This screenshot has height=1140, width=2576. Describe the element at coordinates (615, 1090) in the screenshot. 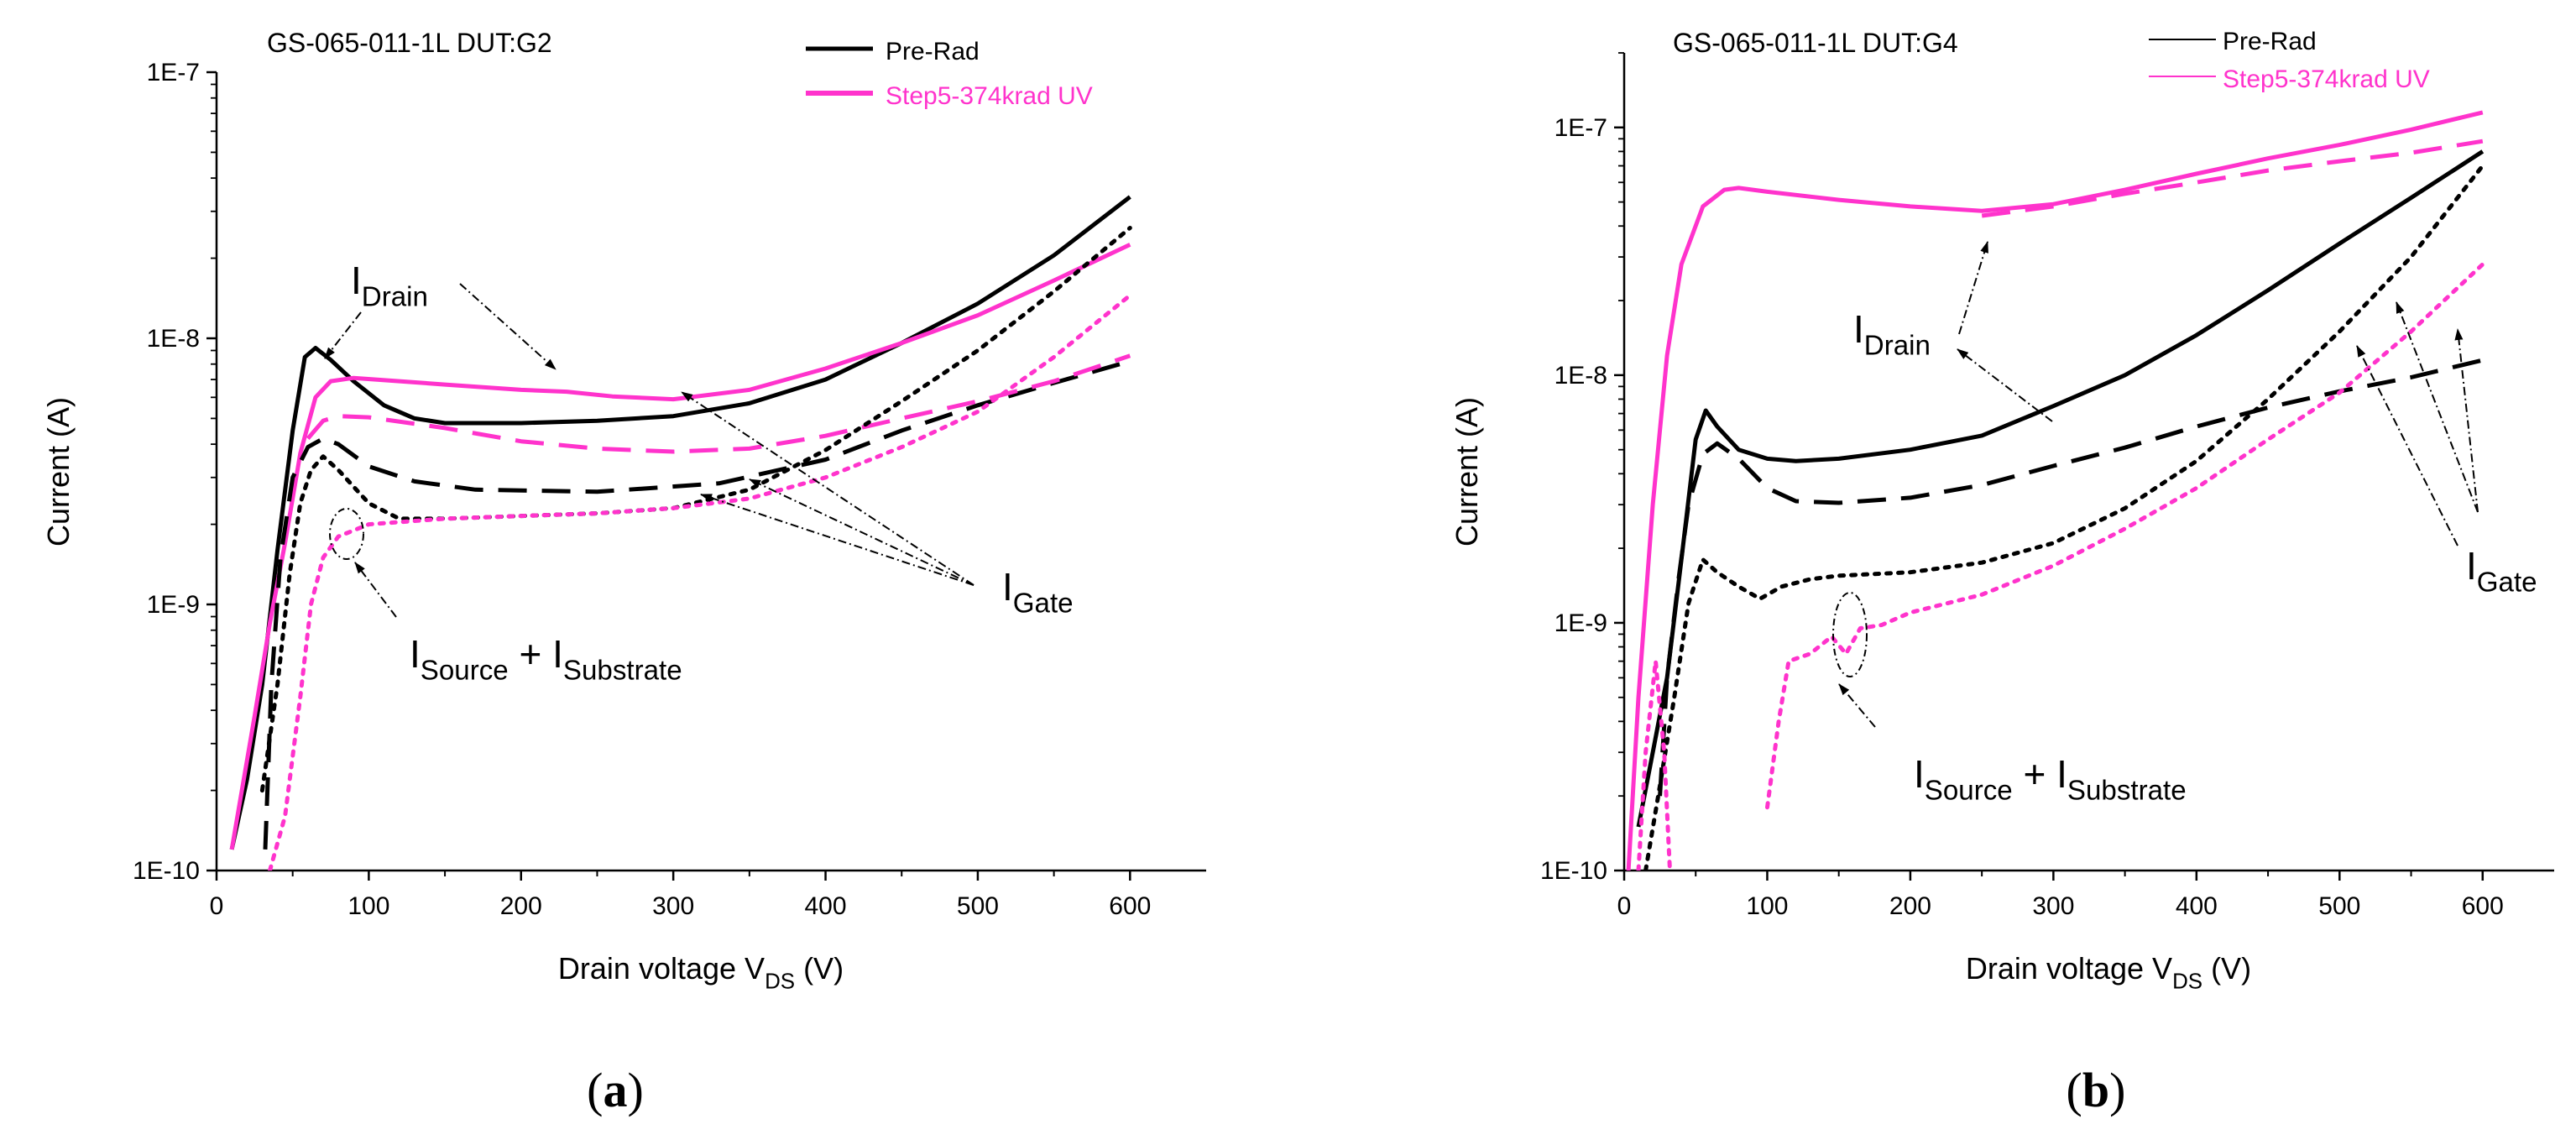

I see `panel-label: (a)` at that location.